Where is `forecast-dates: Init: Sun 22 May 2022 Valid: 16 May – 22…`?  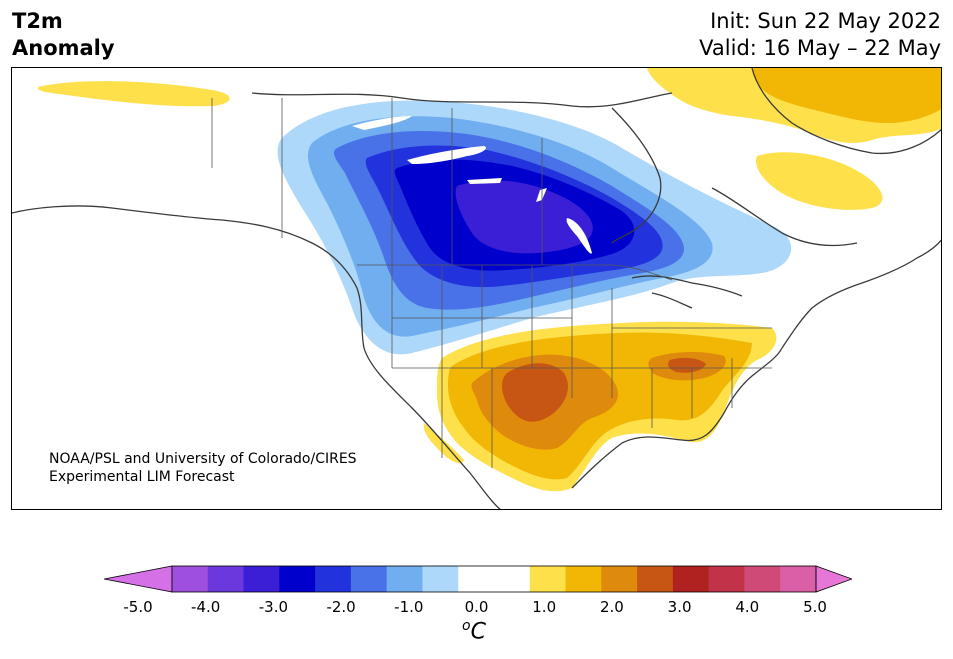
forecast-dates: Init: Sun 22 May 2022 Valid: 16 May – 22… is located at coordinates (820, 35).